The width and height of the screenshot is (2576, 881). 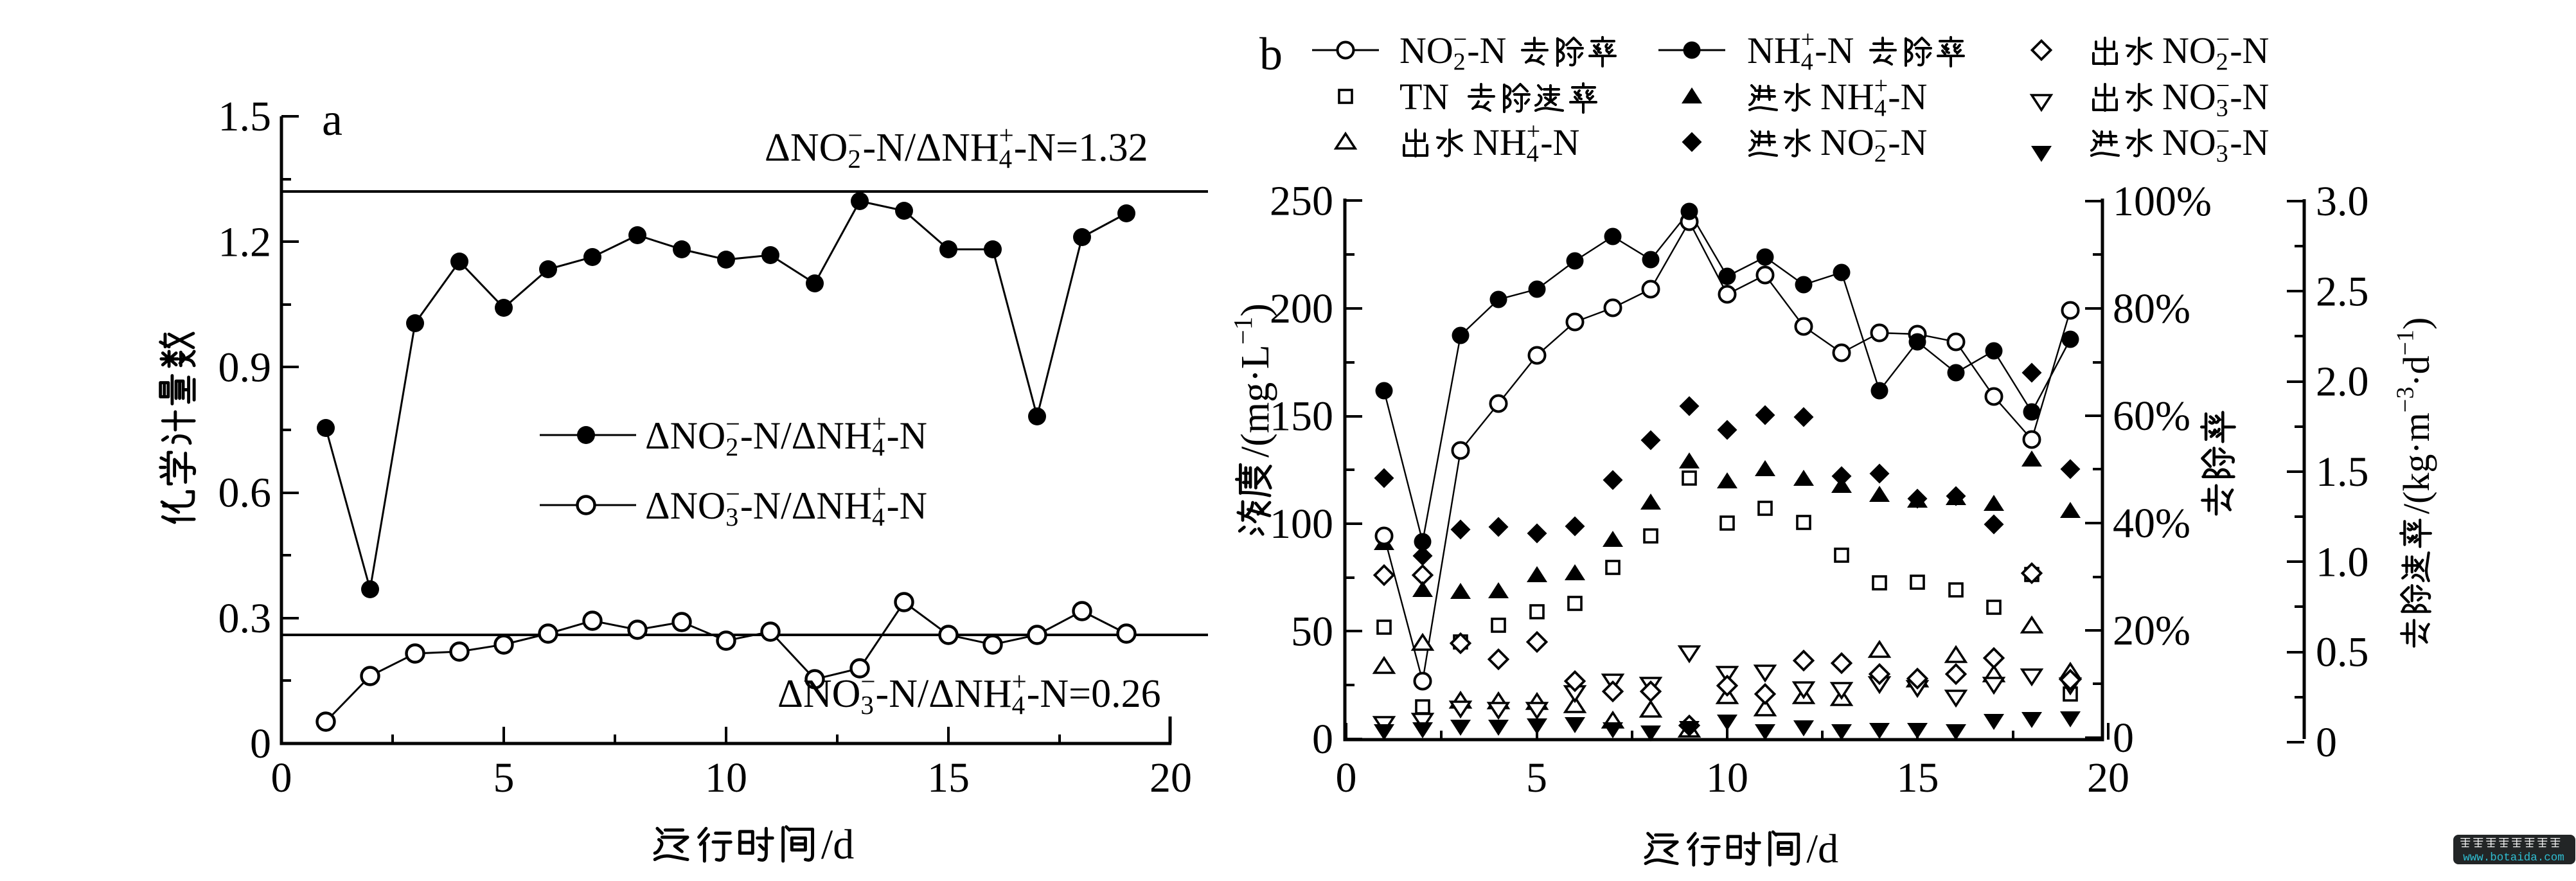 What do you see at coordinates (1312, 632) in the screenshot?
I see `svg-text: 50` at bounding box center [1312, 632].